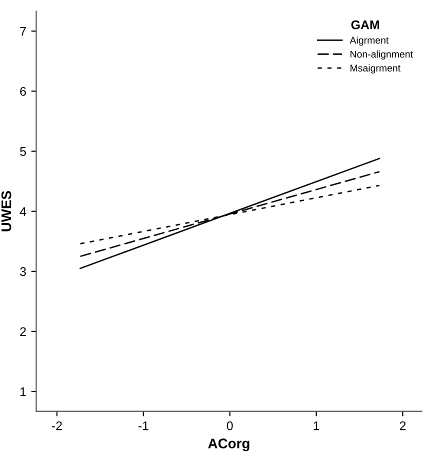 This screenshot has width=426, height=452. Describe the element at coordinates (23, 331) in the screenshot. I see `y-tick-label: 2` at that location.